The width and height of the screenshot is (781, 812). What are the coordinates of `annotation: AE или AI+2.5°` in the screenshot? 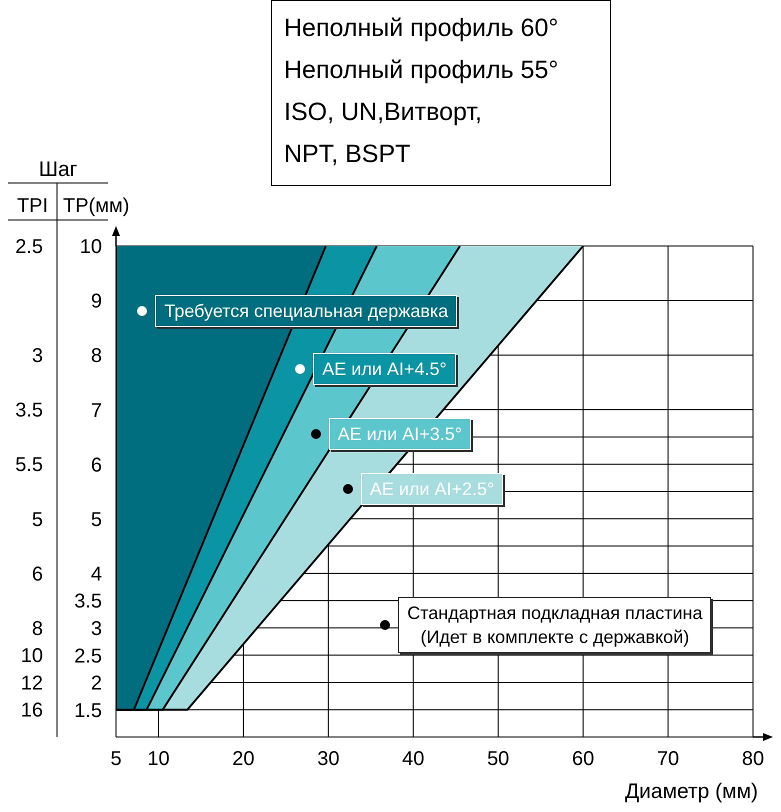 It's located at (432, 488).